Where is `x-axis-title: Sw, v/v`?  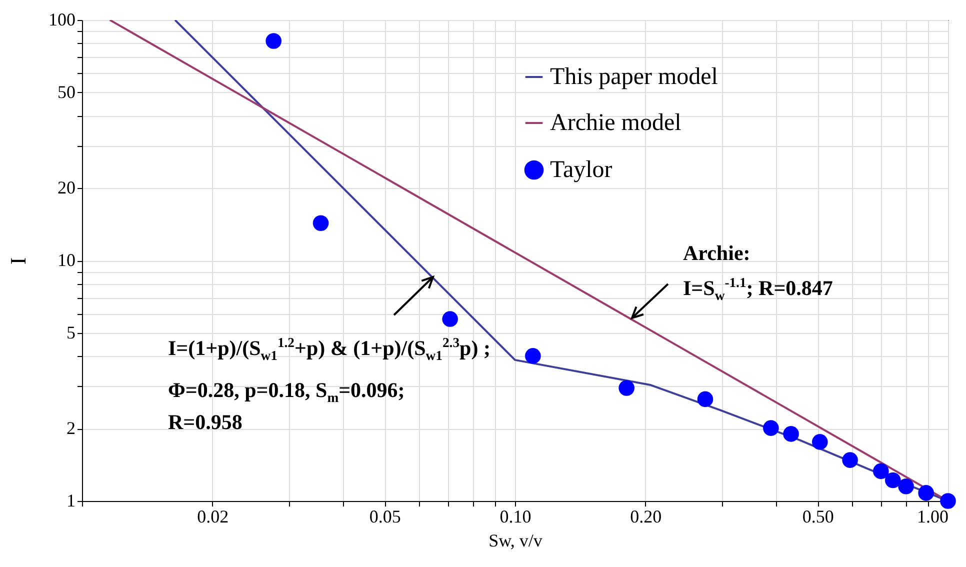
x-axis-title: Sw, v/v is located at coordinates (515, 540).